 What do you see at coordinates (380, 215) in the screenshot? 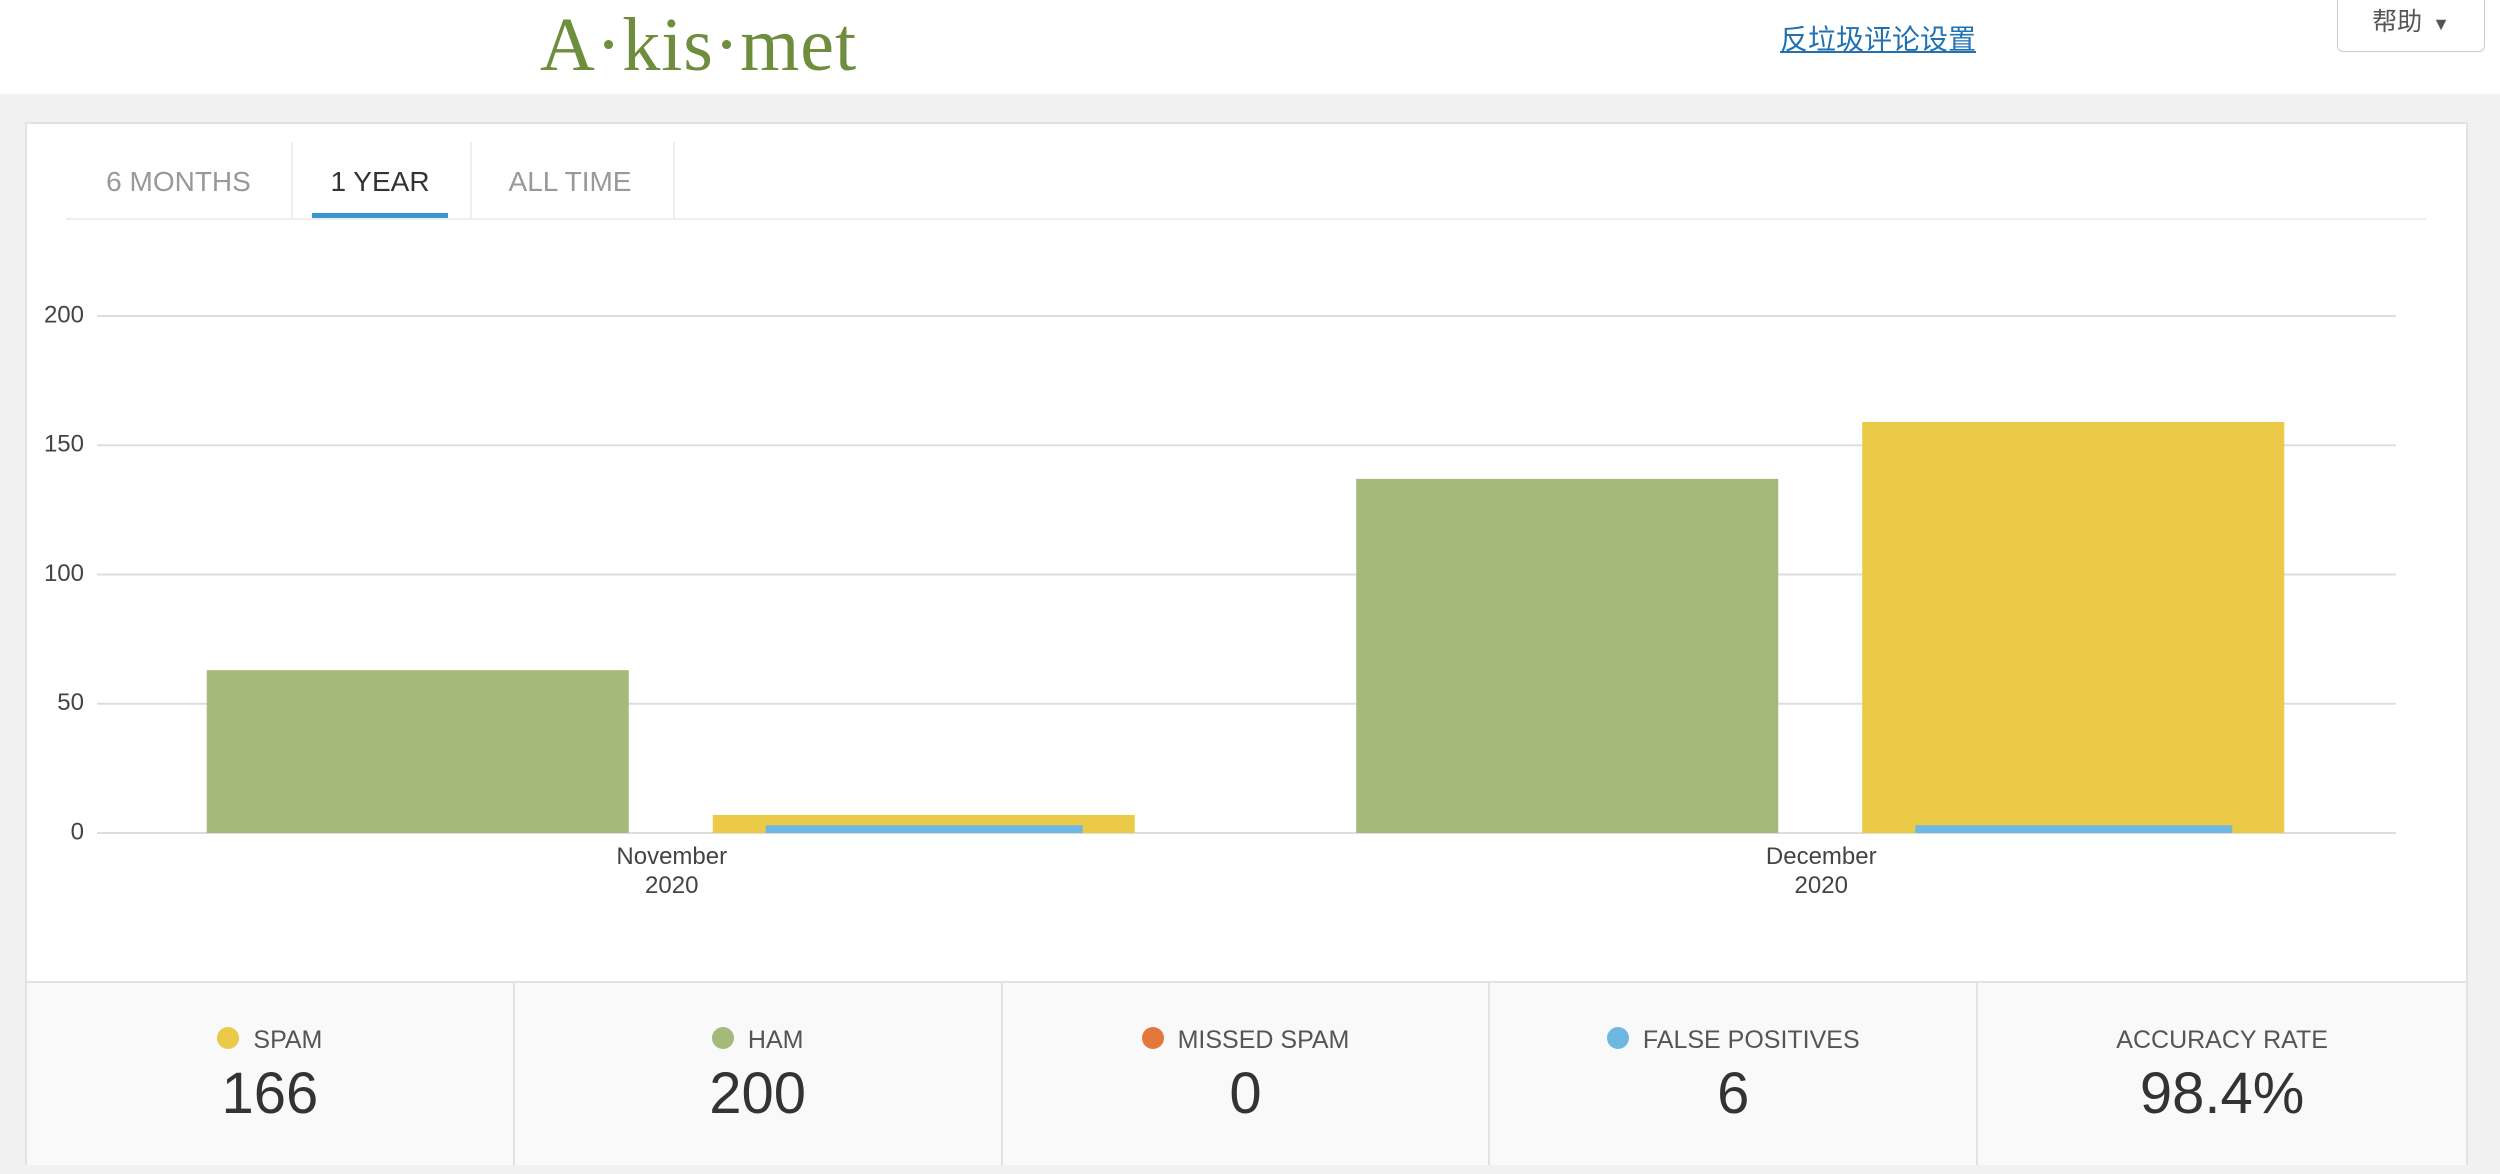
I see `active-tab-indicator` at bounding box center [380, 215].